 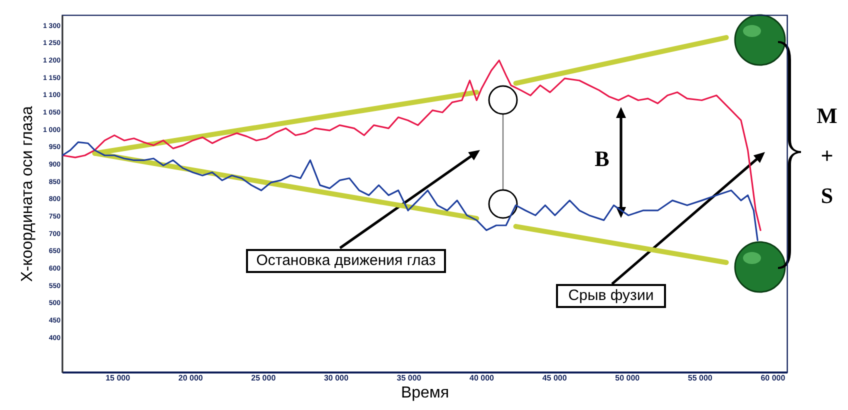 What do you see at coordinates (118, 378) in the screenshot?
I see `x-tick-label: 15 000` at bounding box center [118, 378].